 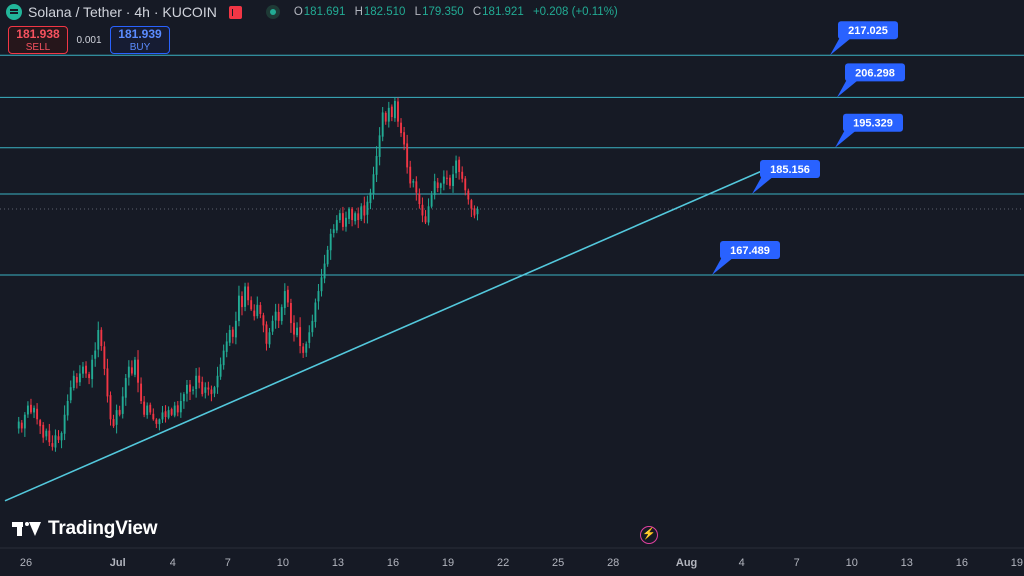 I want to click on tradingview-logo: TradingView, so click(x=85, y=529).